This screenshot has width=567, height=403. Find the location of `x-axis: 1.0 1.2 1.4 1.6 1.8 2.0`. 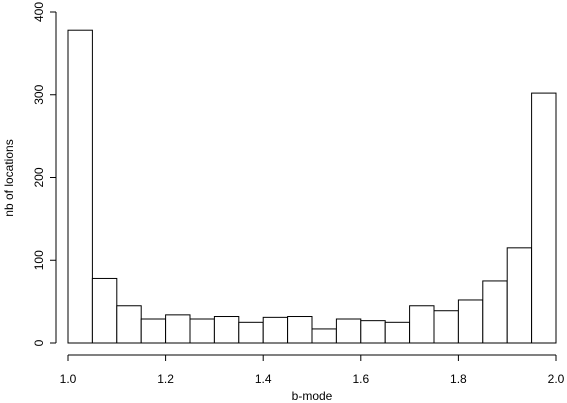

x-axis: 1.0 1.2 1.4 1.6 1.8 2.0 is located at coordinates (312, 370).